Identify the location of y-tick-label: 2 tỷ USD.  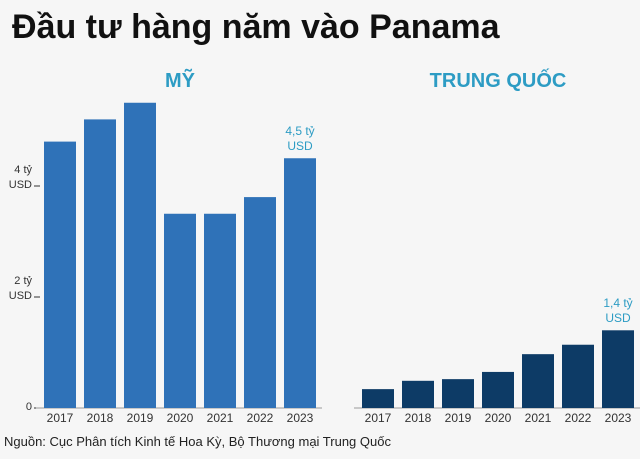
(20, 288).